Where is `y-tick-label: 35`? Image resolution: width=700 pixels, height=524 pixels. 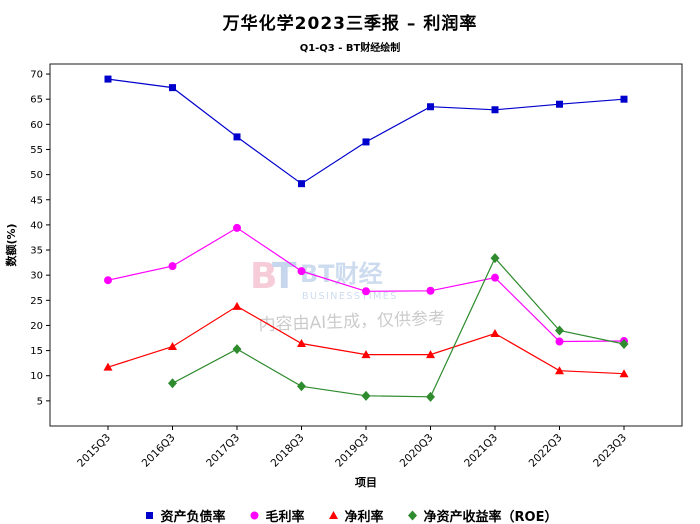
y-tick-label: 35 is located at coordinates (36, 251).